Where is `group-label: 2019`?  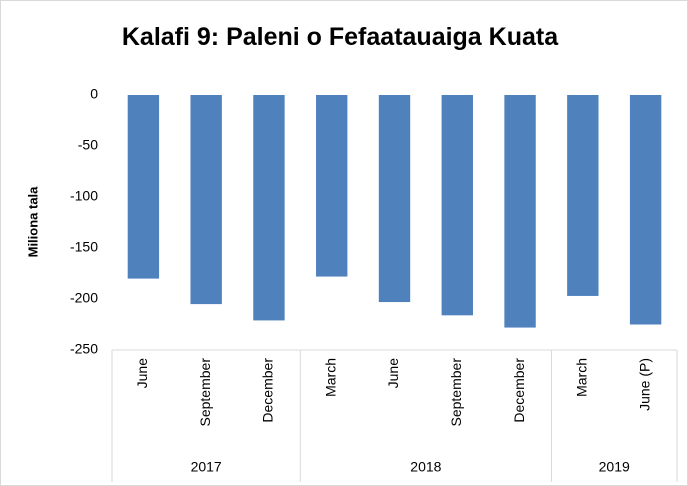
group-label: 2019 is located at coordinates (614, 467).